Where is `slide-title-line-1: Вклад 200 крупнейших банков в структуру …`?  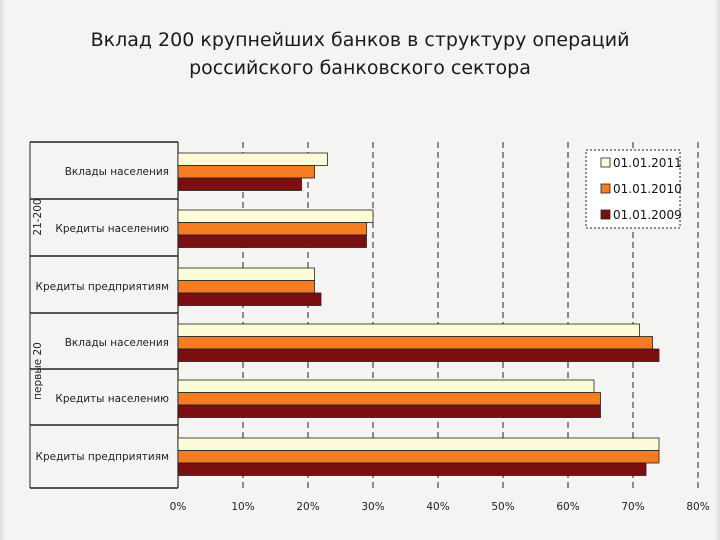 slide-title-line-1: Вклад 200 крупнейших банков в структуру … is located at coordinates (360, 40).